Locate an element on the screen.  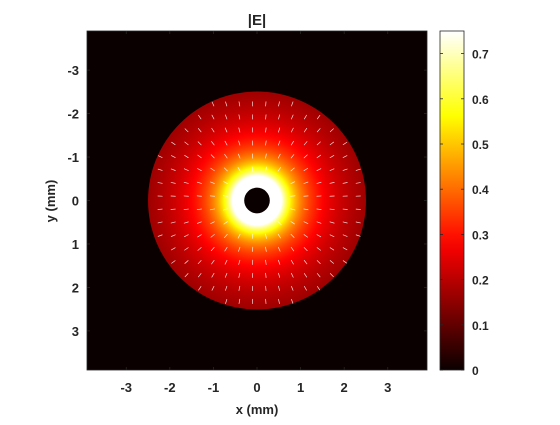
y-tick-label: 1 is located at coordinates (75, 244).